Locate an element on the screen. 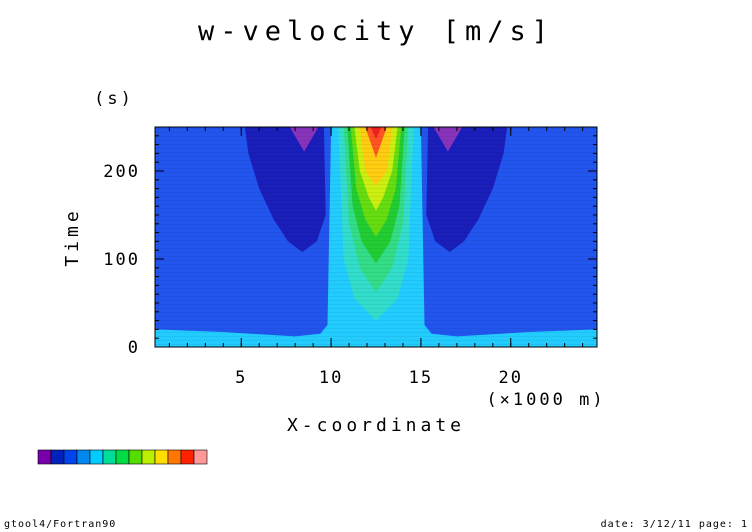  x-tick-label: 5 is located at coordinates (241, 378).